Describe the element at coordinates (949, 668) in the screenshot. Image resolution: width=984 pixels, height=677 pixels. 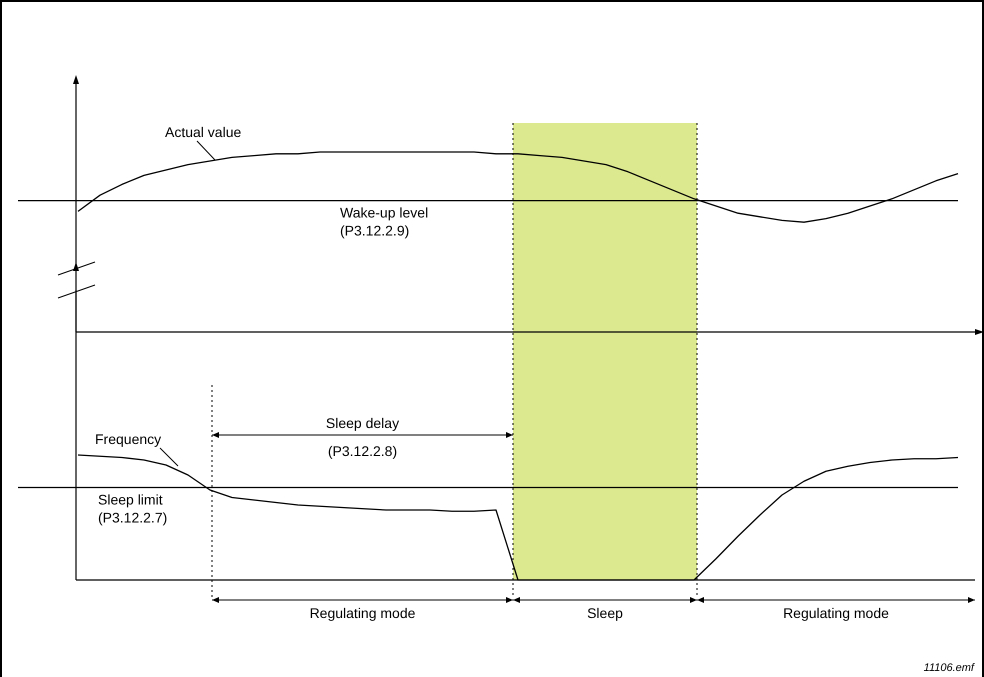
I see `text: 11106.emf` at that location.